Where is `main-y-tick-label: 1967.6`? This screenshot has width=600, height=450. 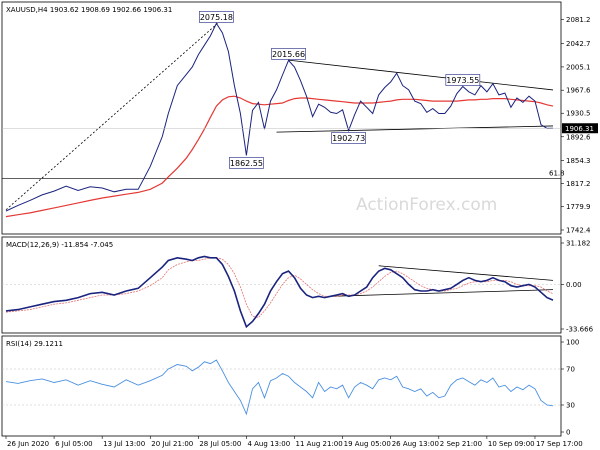
main-y-tick-label: 1967.6 is located at coordinates (578, 91).